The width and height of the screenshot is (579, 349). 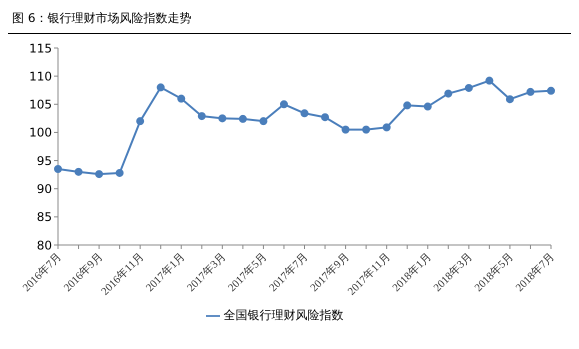 What do you see at coordinates (44, 161) in the screenshot?
I see `y-tick-label: 95` at bounding box center [44, 161].